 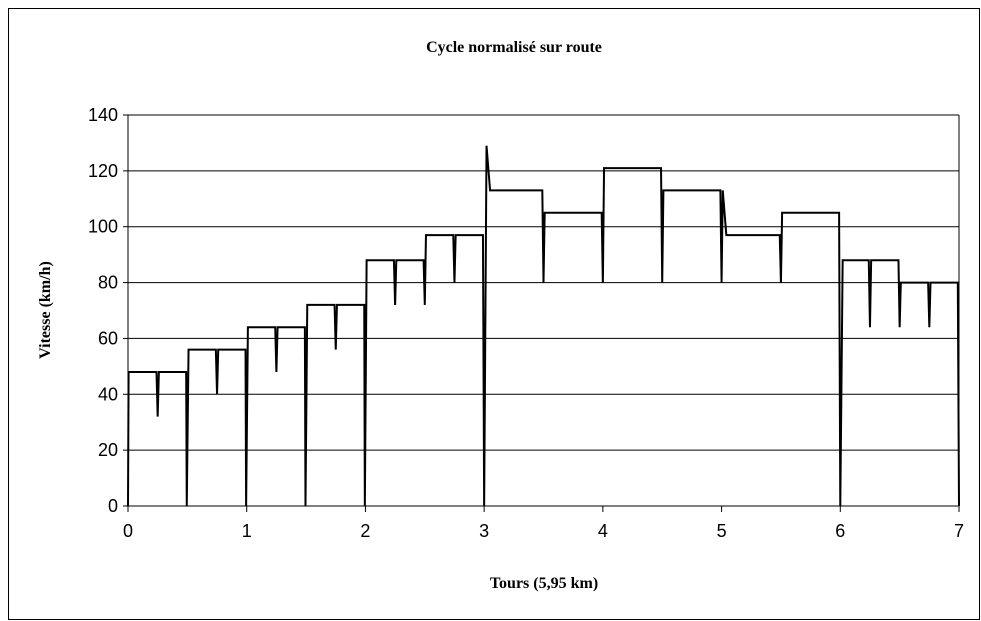 I want to click on y-tick-label: 40, so click(x=108, y=394).